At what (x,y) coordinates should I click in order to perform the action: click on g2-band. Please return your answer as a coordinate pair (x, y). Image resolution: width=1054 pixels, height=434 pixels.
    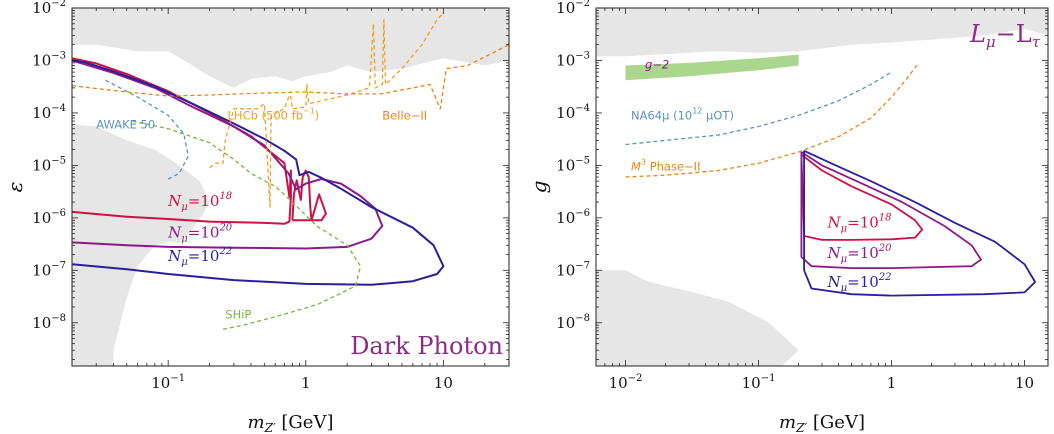
    Looking at the image, I should click on (712, 67).